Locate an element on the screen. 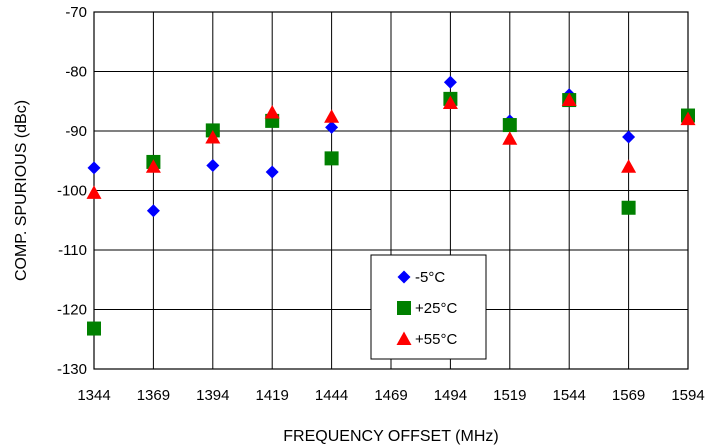 This screenshot has height=448, width=714. x-tick-label: 1519 is located at coordinates (509, 395).